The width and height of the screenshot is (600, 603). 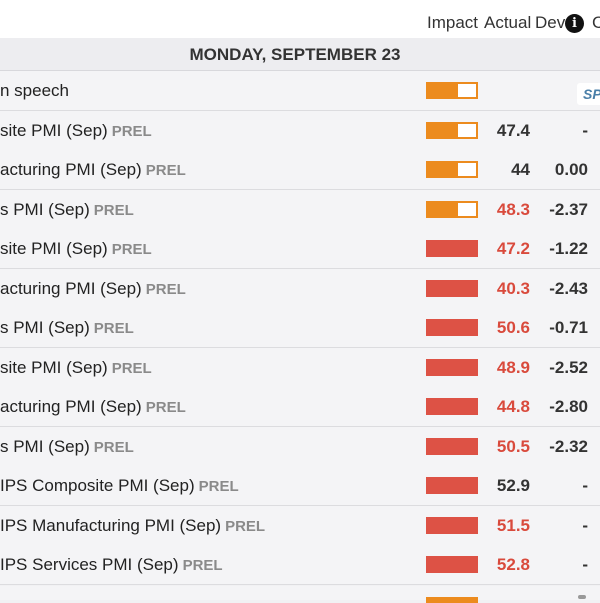 What do you see at coordinates (300, 210) in the screenshot?
I see `table-row: s PMI (Sep) PREL 48.3 -2.37` at bounding box center [300, 210].